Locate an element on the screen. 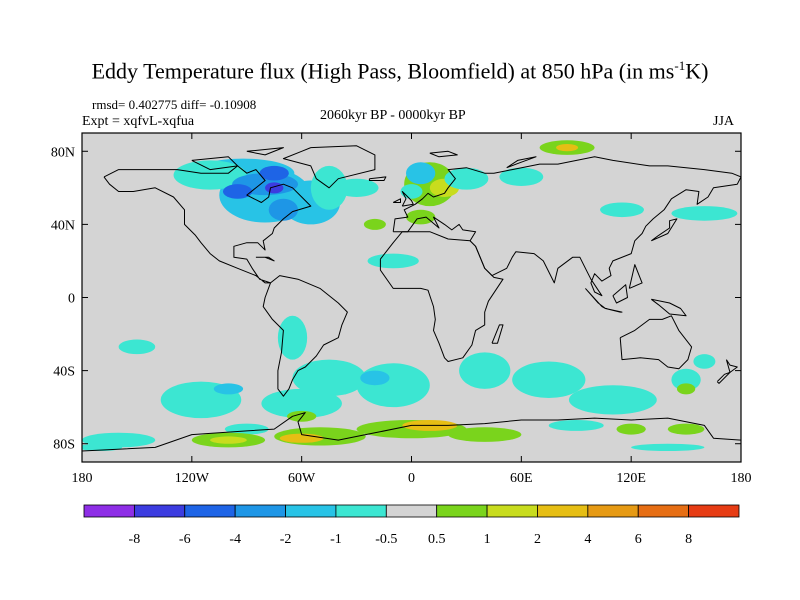  colorbar-label-5: -0.5 is located at coordinates (386, 539).